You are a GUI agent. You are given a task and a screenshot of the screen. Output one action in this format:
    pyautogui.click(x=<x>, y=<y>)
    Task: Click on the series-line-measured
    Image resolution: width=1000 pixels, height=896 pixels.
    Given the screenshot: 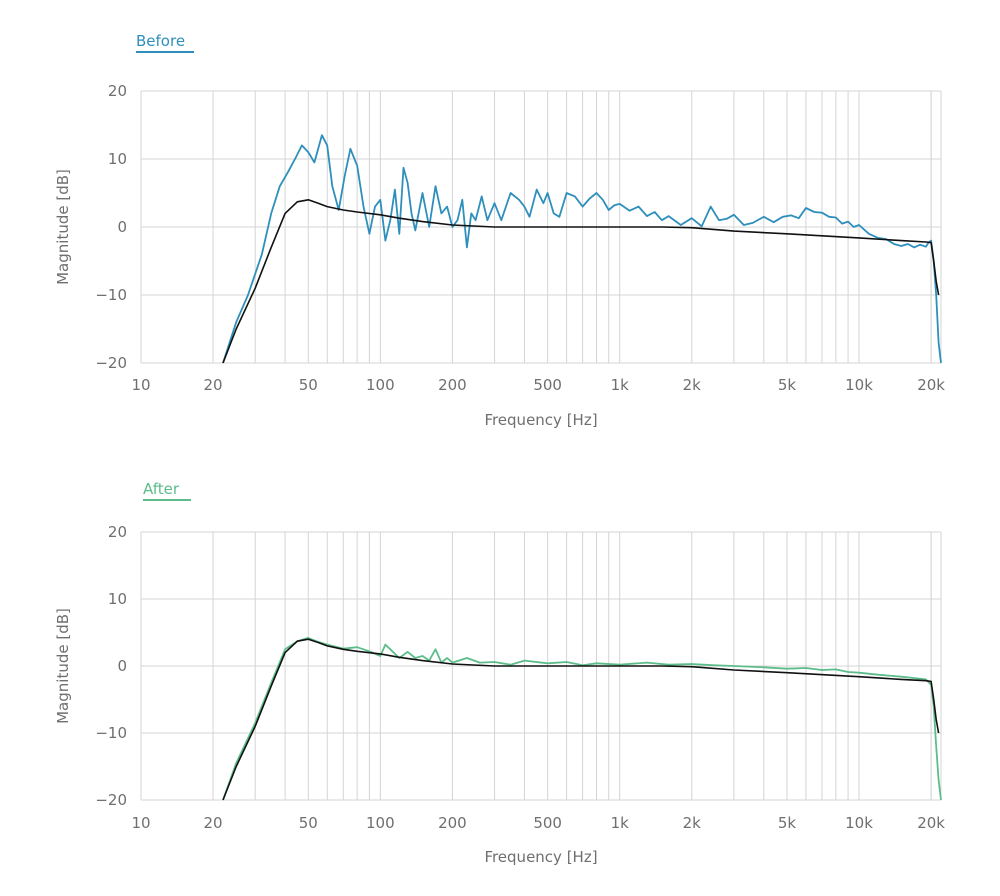 What is the action you would take?
    pyautogui.click(x=582, y=719)
    